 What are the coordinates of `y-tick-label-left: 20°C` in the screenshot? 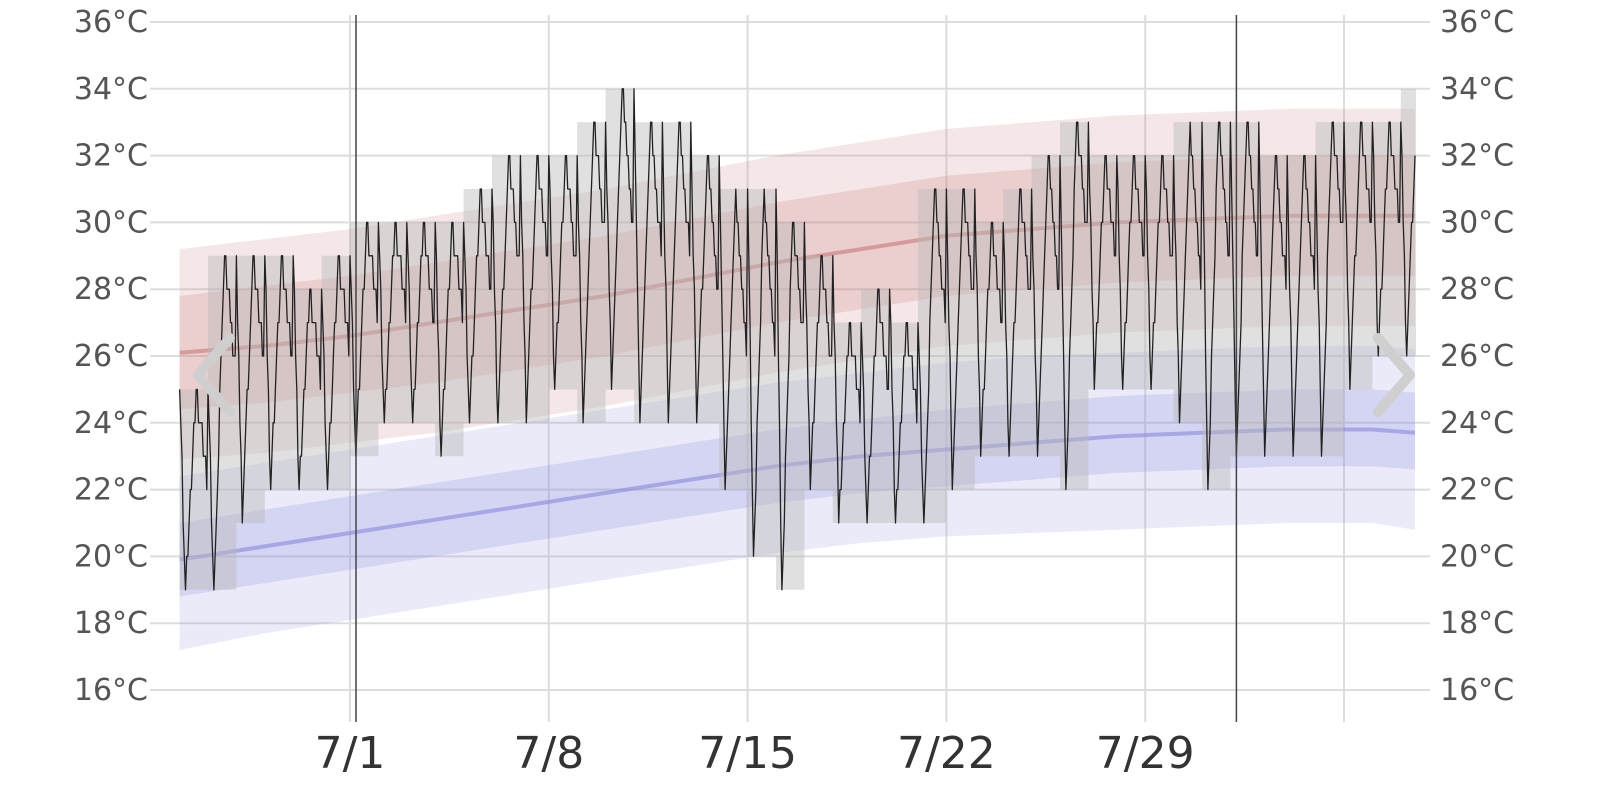 It's located at (111, 556).